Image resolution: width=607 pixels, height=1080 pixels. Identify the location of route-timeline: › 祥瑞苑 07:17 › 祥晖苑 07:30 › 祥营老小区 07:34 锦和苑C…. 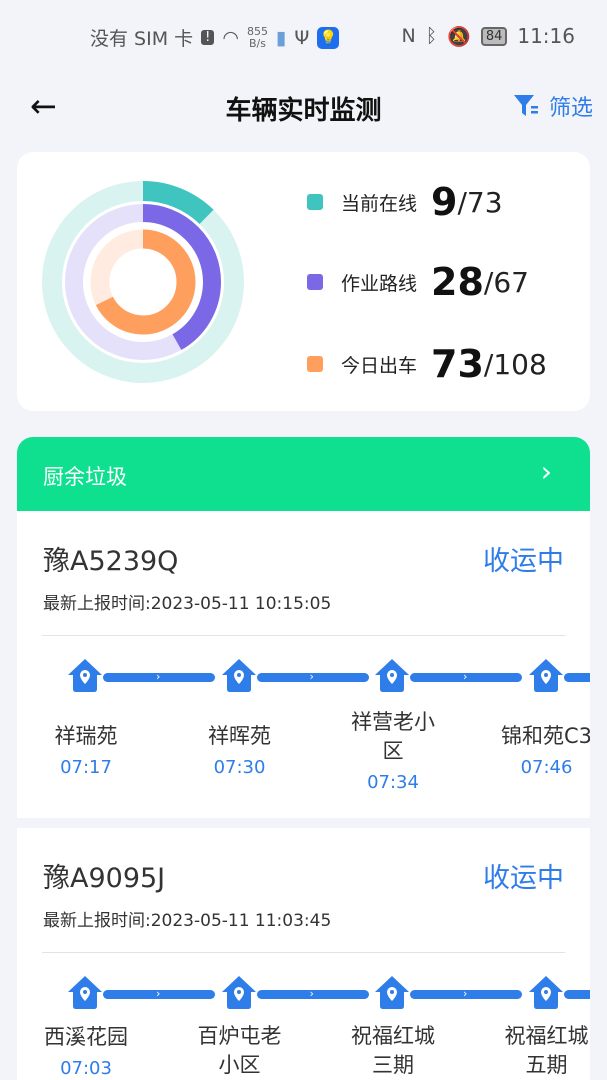
(303, 726).